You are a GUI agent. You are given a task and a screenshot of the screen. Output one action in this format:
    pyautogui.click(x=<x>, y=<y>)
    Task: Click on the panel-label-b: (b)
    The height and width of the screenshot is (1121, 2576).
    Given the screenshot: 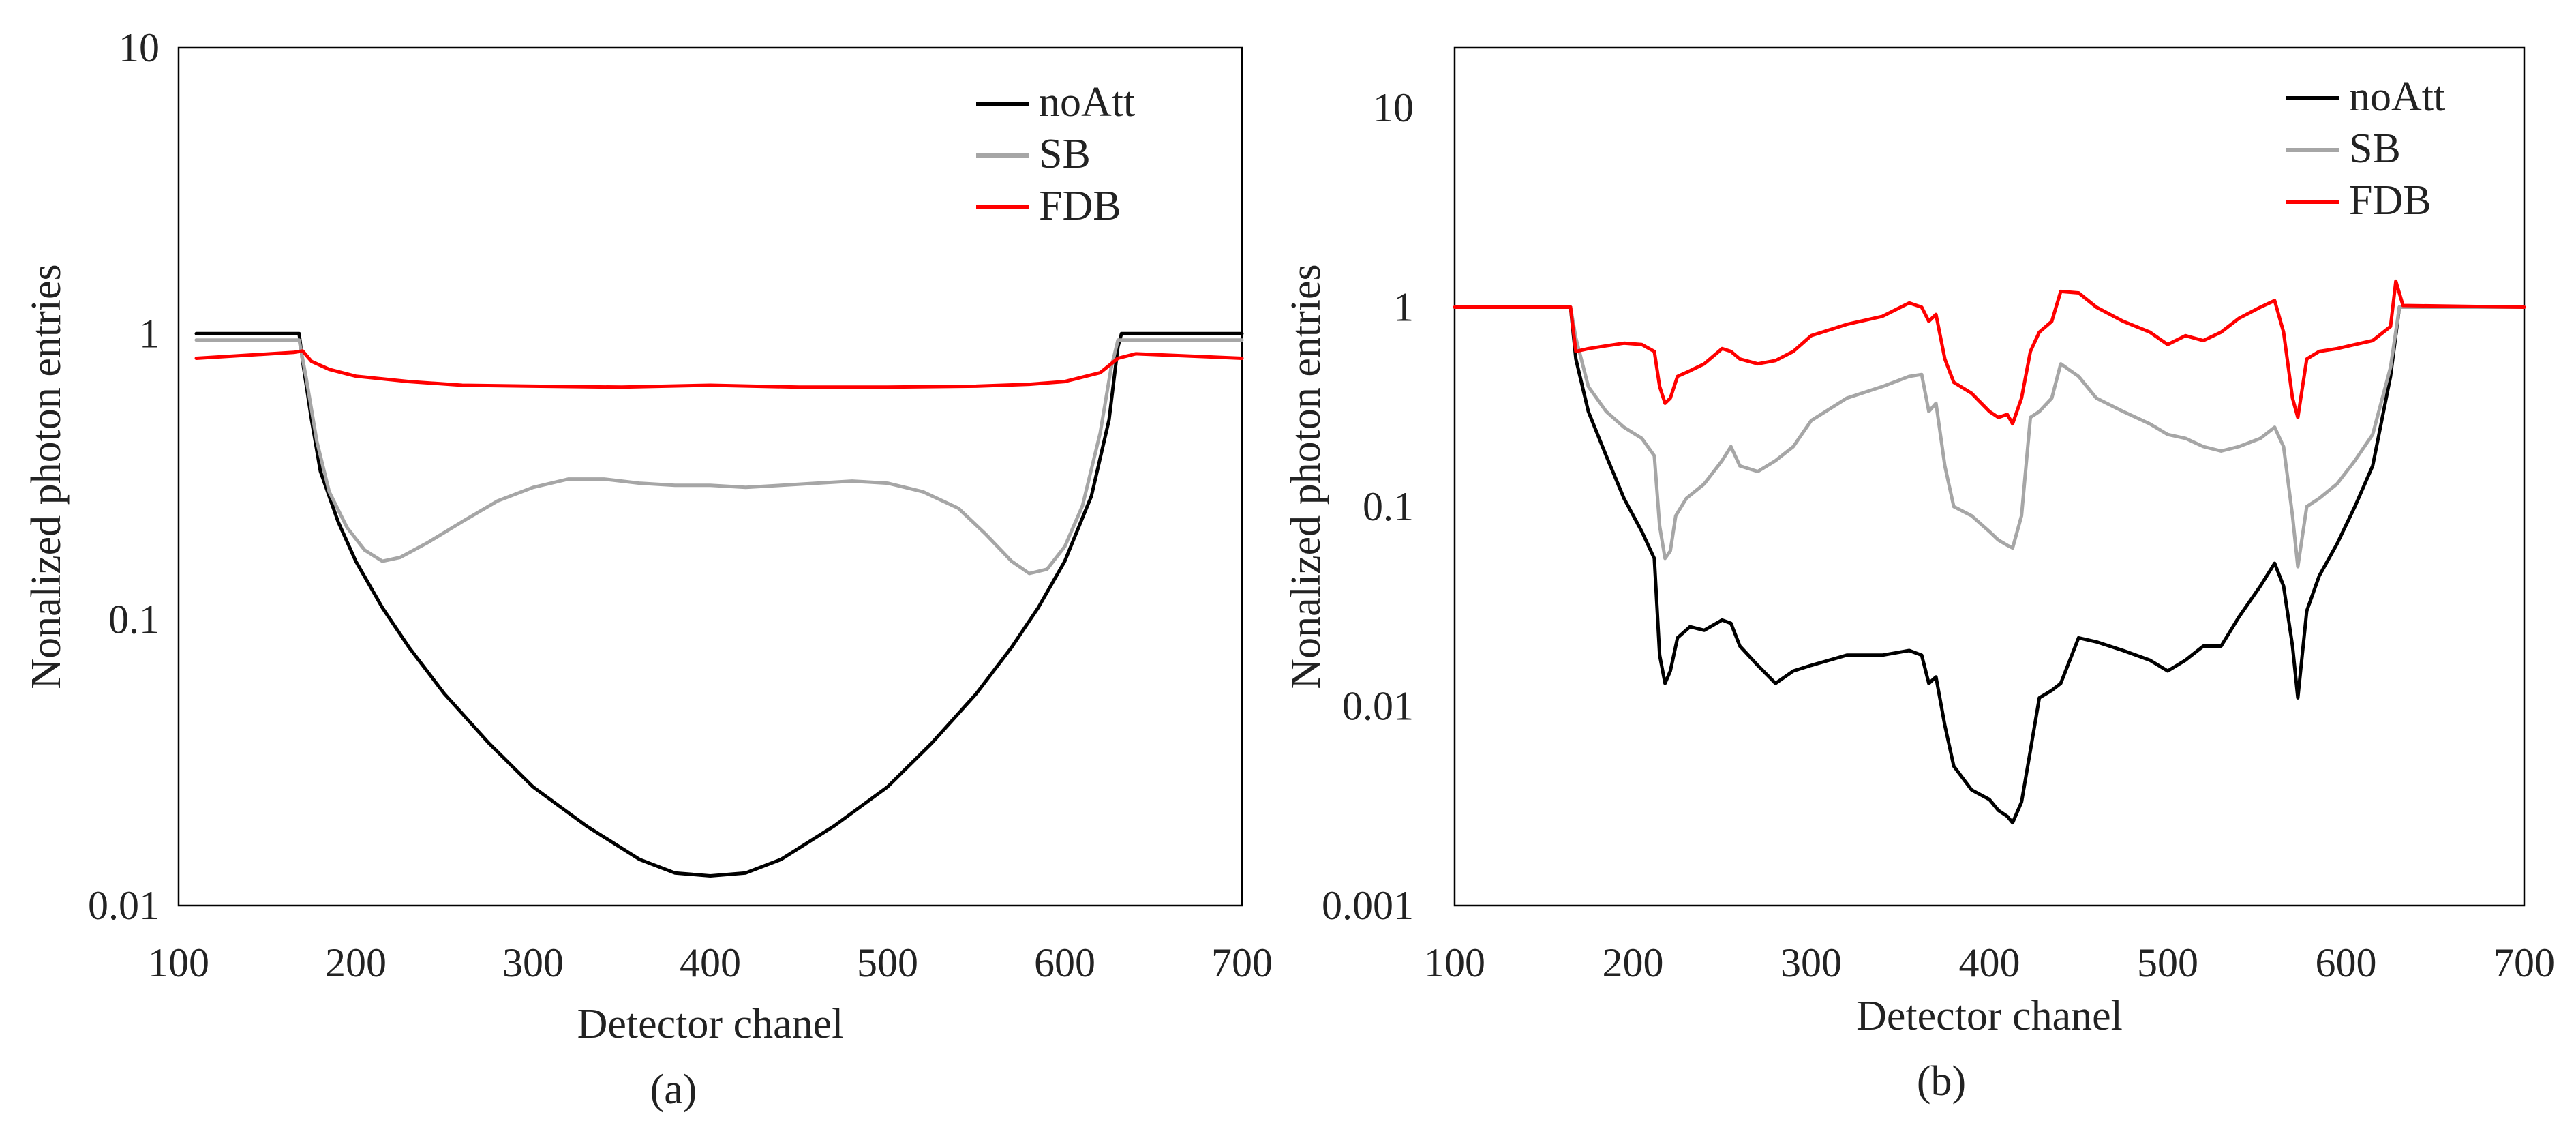 What is the action you would take?
    pyautogui.click(x=1942, y=1081)
    